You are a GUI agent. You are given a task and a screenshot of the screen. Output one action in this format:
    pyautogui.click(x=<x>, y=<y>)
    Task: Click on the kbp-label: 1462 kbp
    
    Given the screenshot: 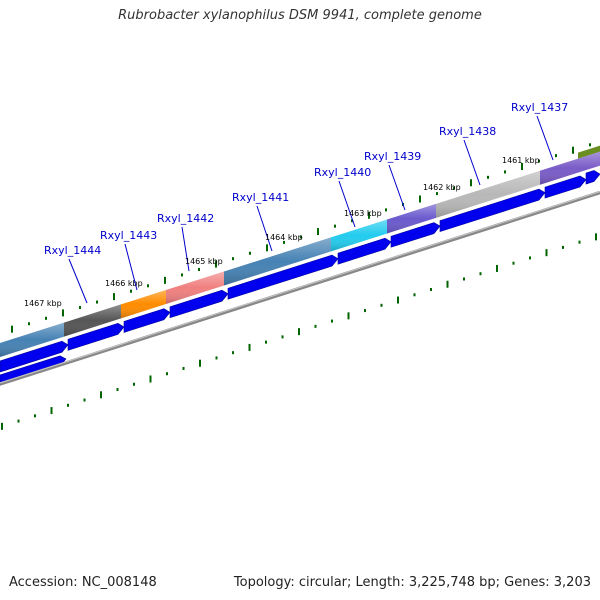 What is the action you would take?
    pyautogui.click(x=442, y=187)
    